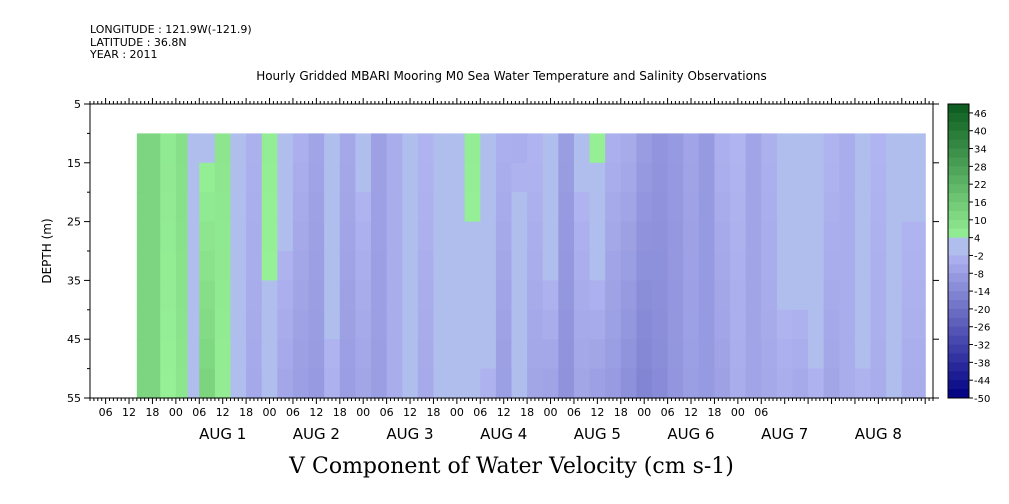  What do you see at coordinates (980, 185) in the screenshot?
I see `colorbar-label: 22` at bounding box center [980, 185].